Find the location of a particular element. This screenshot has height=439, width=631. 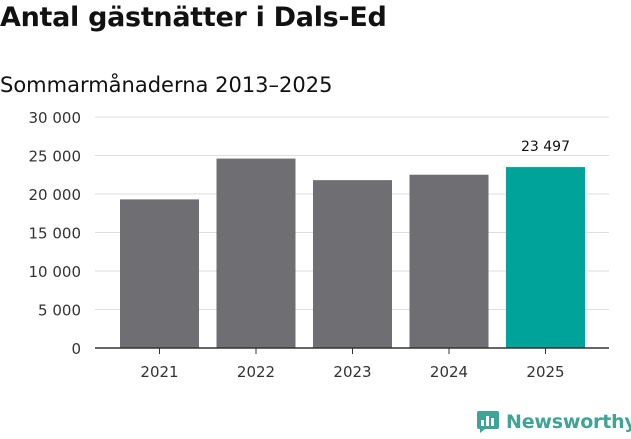

y-tick-label: 20 000 is located at coordinates (55, 195).